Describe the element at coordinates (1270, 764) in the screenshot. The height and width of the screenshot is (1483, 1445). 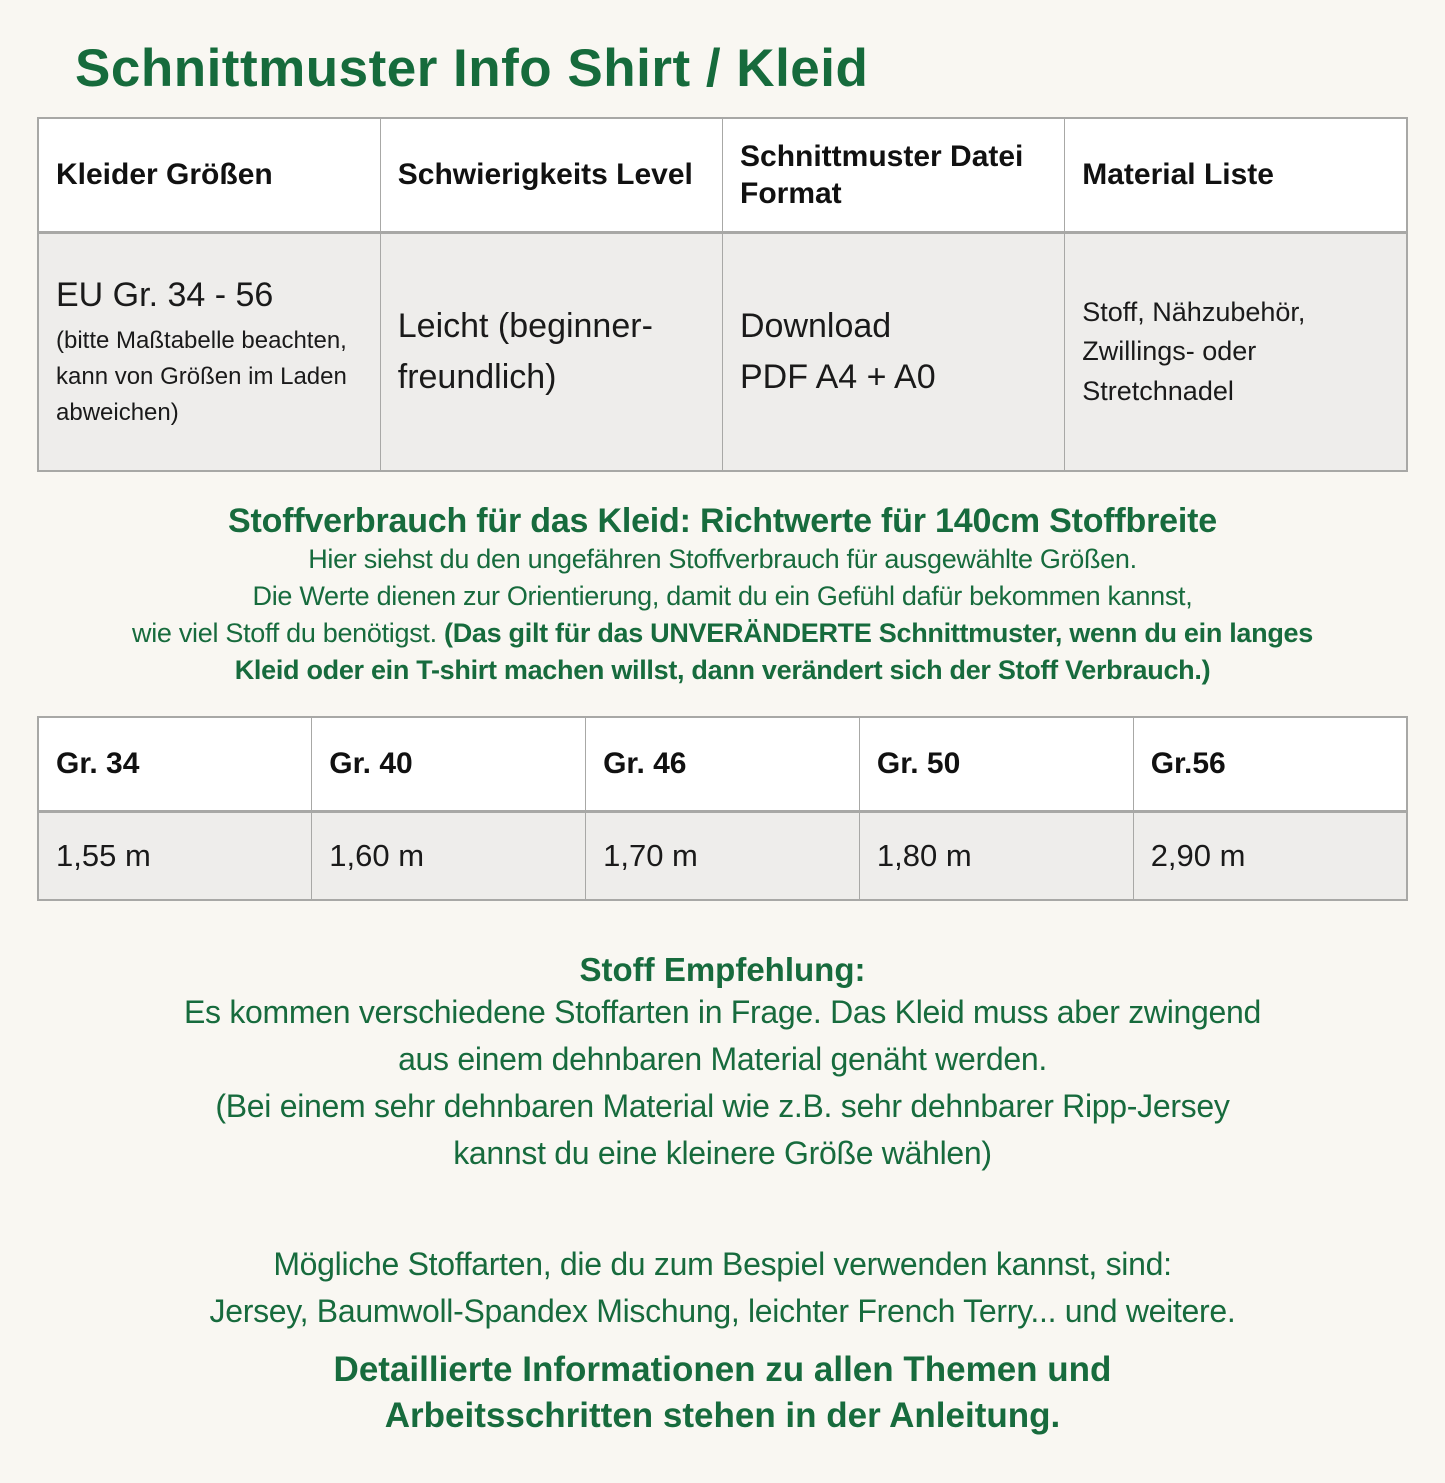
I see `fabric-size-header-56: Gr.56` at that location.